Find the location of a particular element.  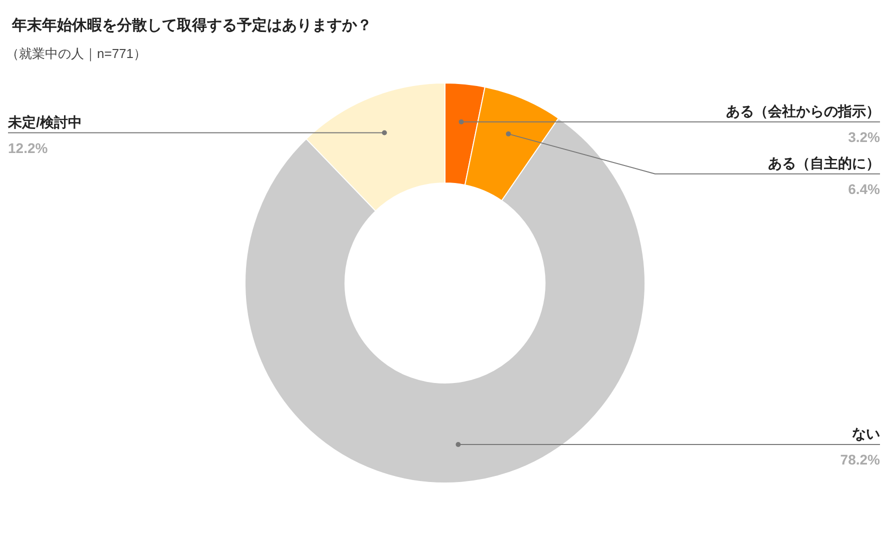

slice-label: 未定/検討中 is located at coordinates (44, 122).